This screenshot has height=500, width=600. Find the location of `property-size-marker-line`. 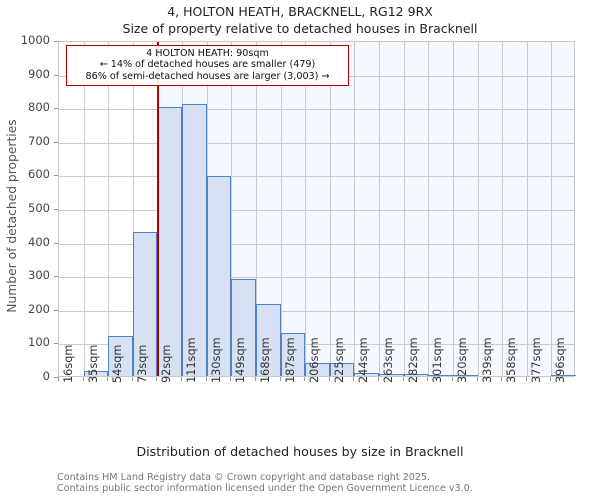

property-size-marker-line is located at coordinates (158, 209).